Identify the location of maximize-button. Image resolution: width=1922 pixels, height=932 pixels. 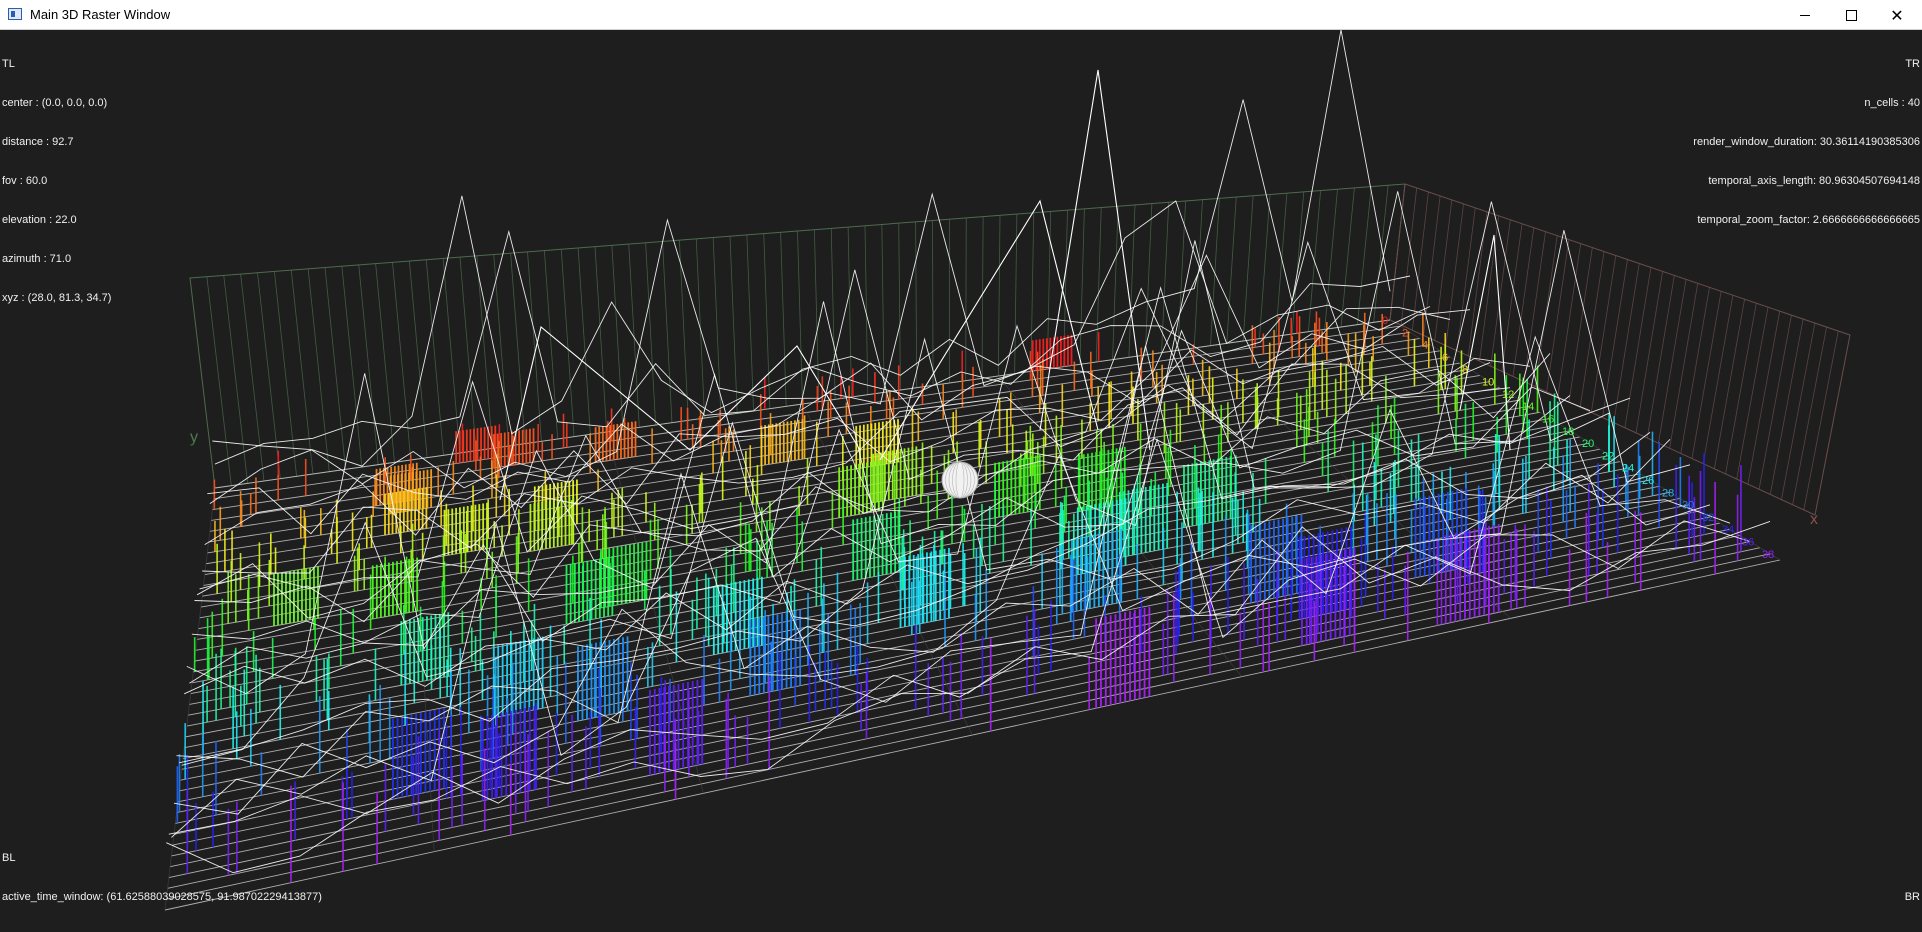
(1851, 15).